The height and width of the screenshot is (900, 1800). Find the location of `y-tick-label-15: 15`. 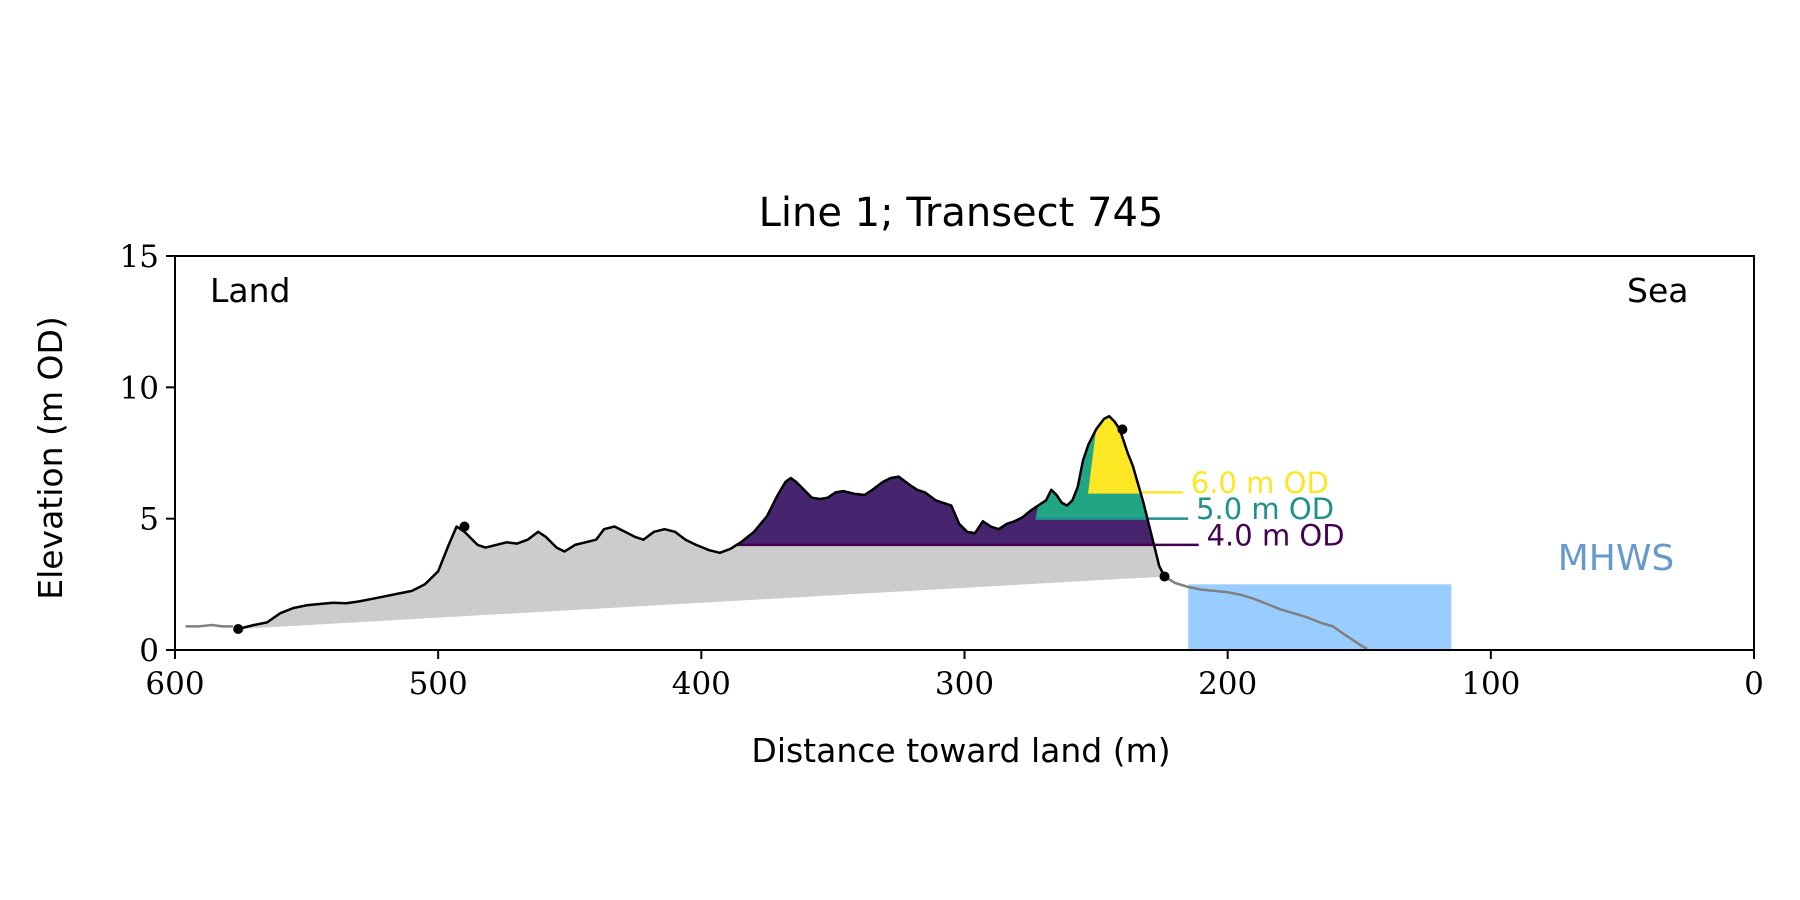

y-tick-label-15: 15 is located at coordinates (139, 257).